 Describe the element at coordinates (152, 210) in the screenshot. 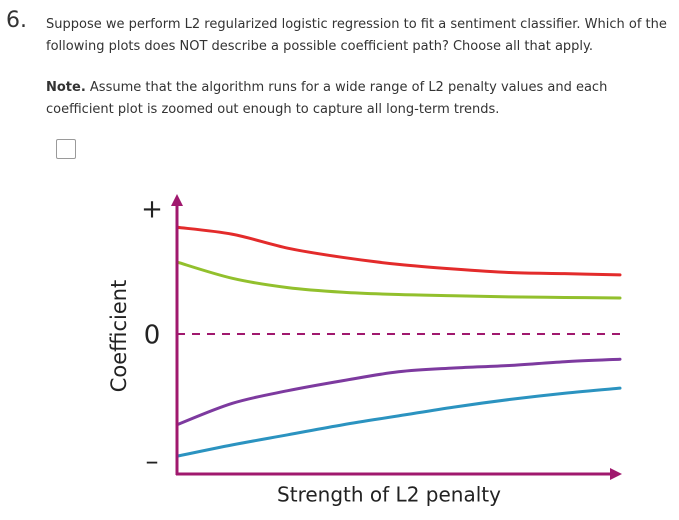

I see `y-tick-plus: +` at that location.